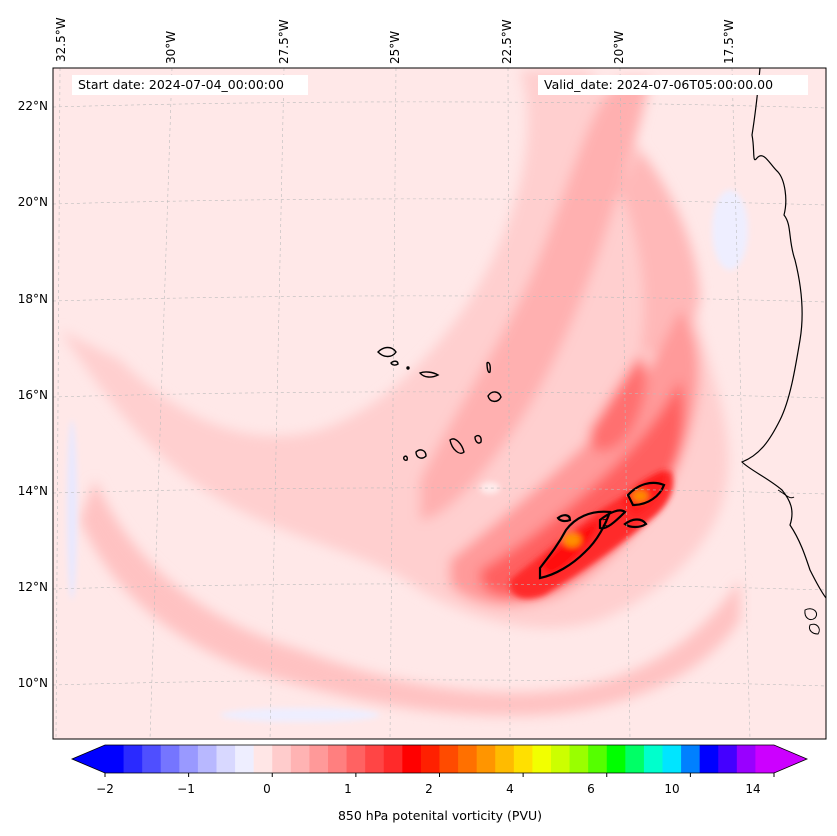 The height and width of the screenshot is (836, 837). Describe the element at coordinates (32, 491) in the screenshot. I see `lat-label-14: 14°N` at that location.